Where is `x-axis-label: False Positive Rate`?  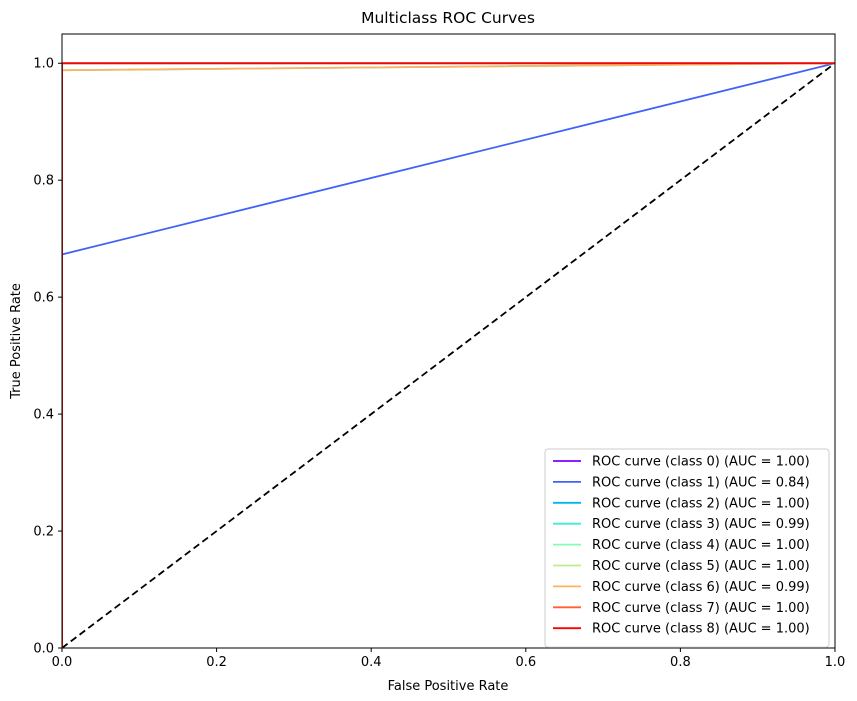
x-axis-label: False Positive Rate is located at coordinates (448, 686).